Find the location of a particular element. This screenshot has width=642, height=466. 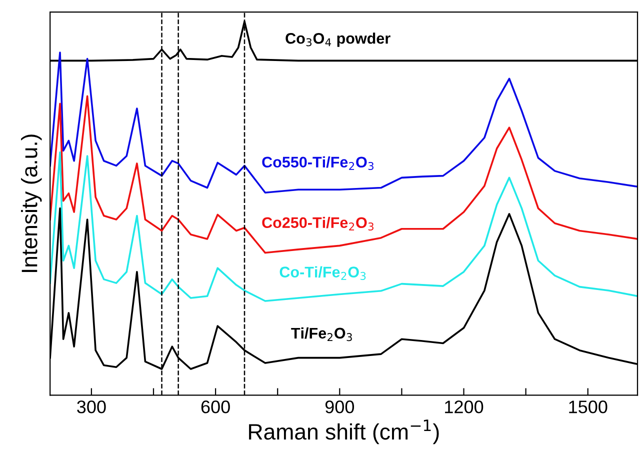

x-tick-label: 300 is located at coordinates (91, 407).